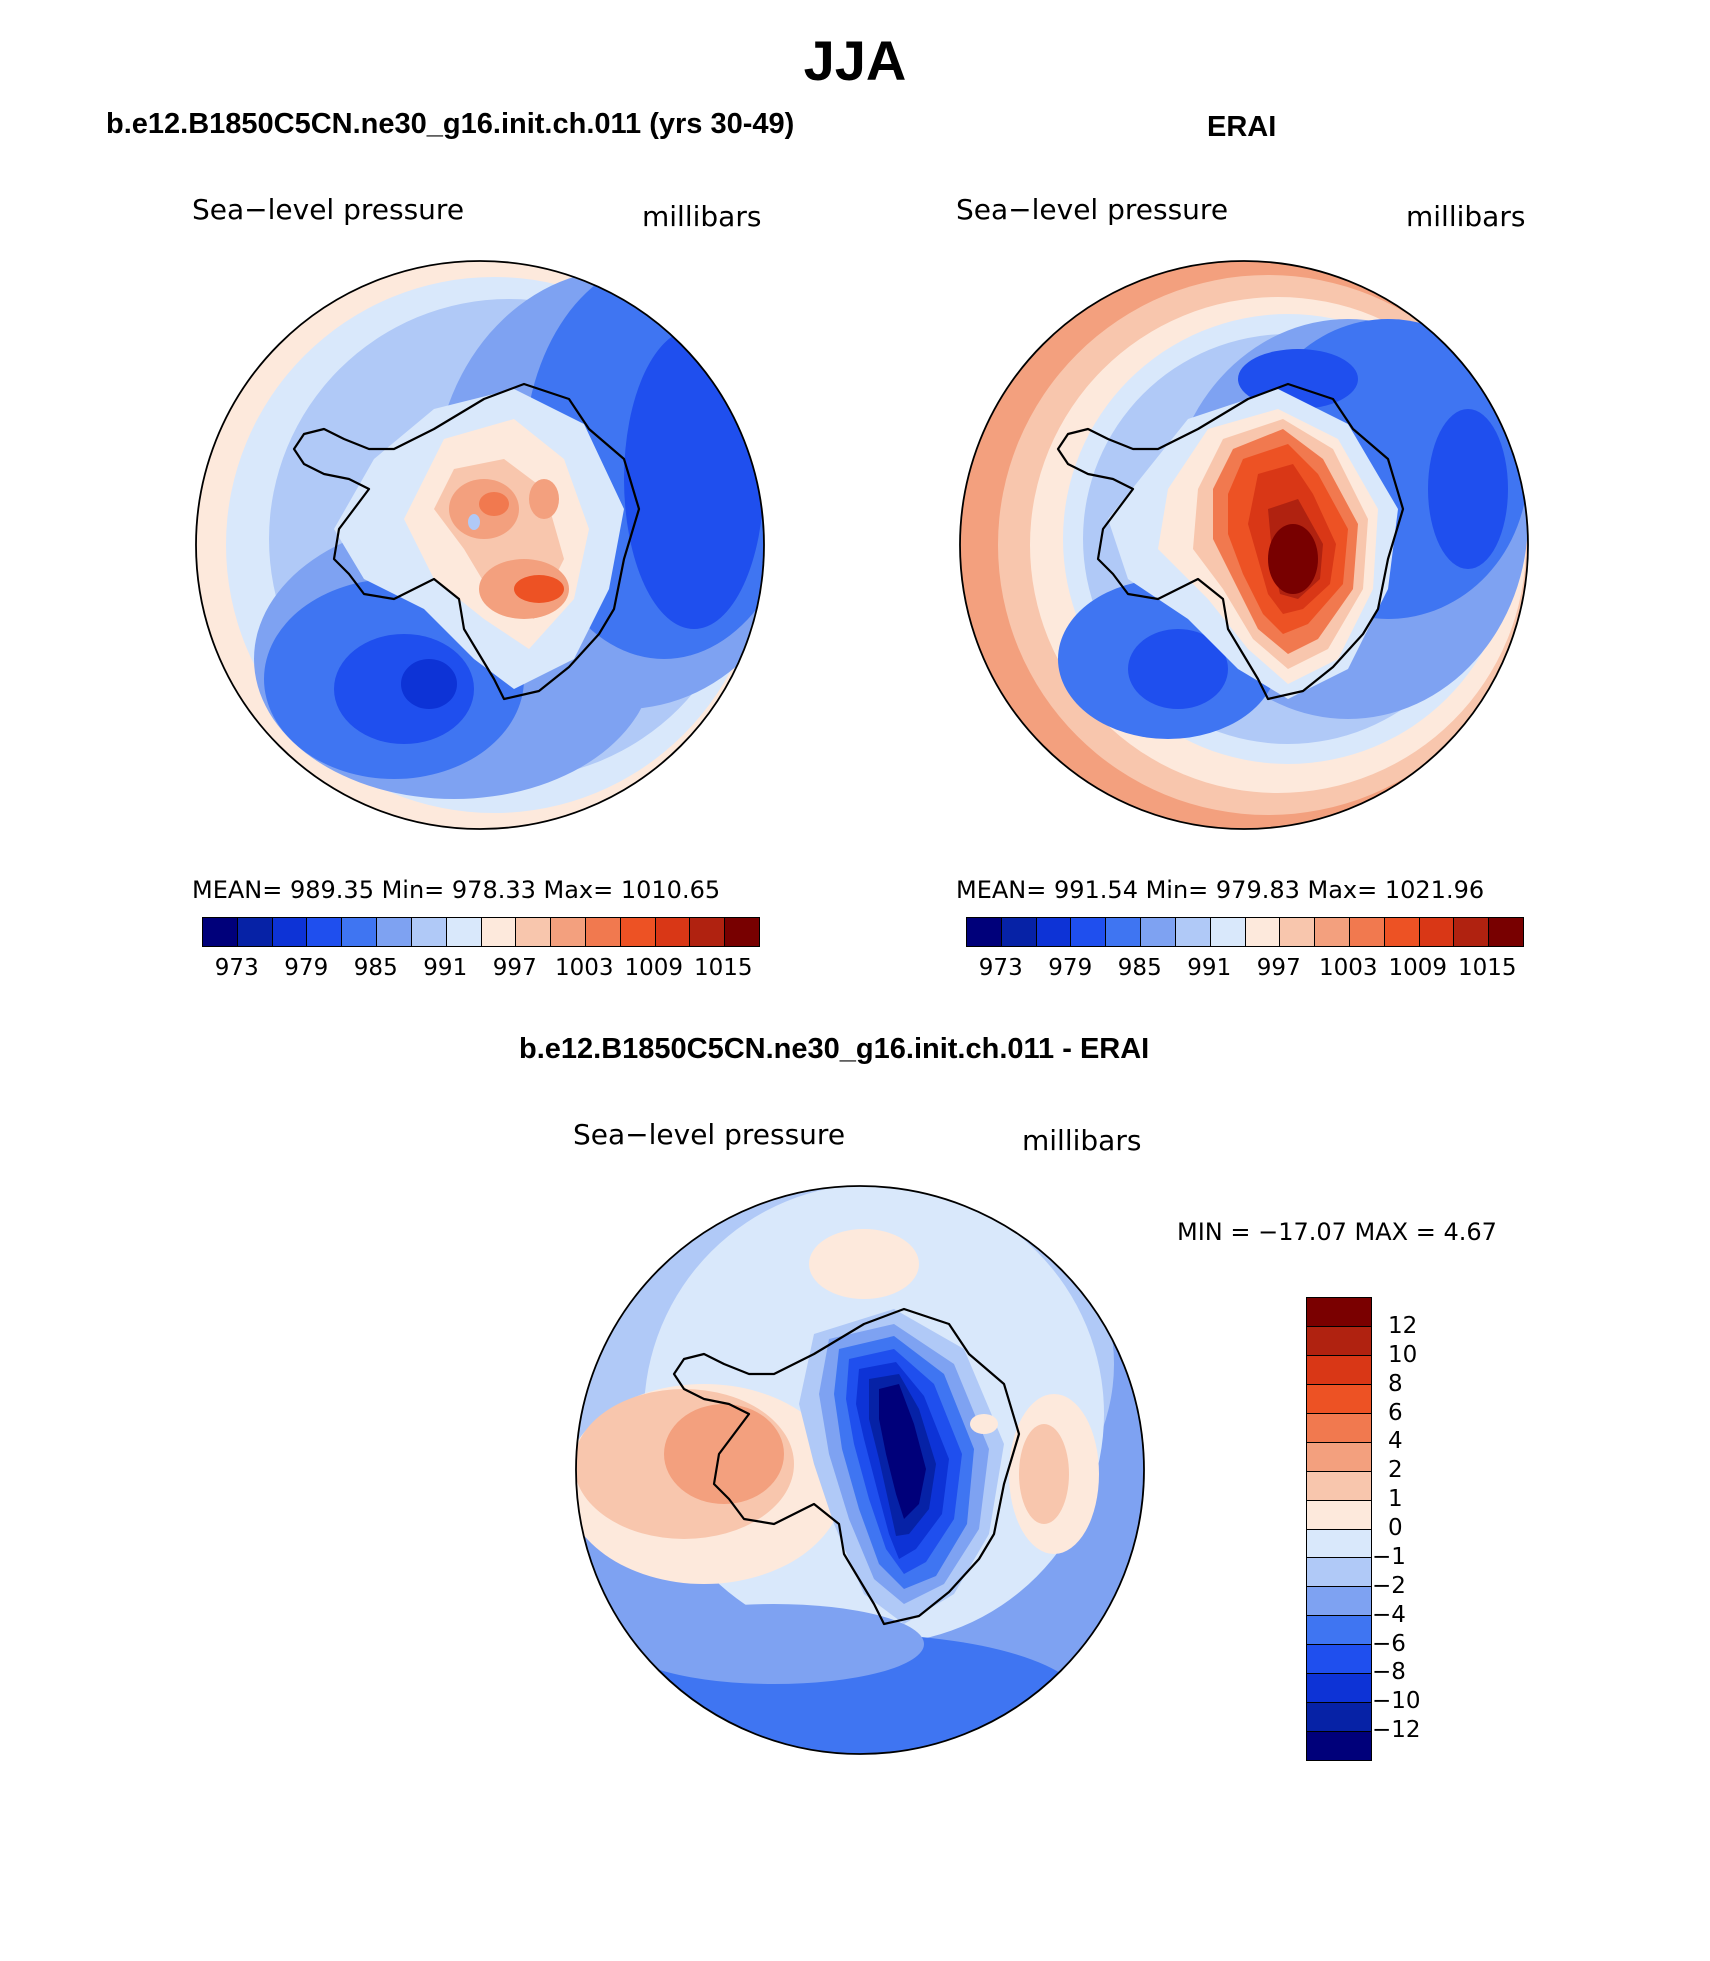  Describe the element at coordinates (1389, 1585) in the screenshot. I see `panel-3-colorbar-tick-label: −2` at that location.